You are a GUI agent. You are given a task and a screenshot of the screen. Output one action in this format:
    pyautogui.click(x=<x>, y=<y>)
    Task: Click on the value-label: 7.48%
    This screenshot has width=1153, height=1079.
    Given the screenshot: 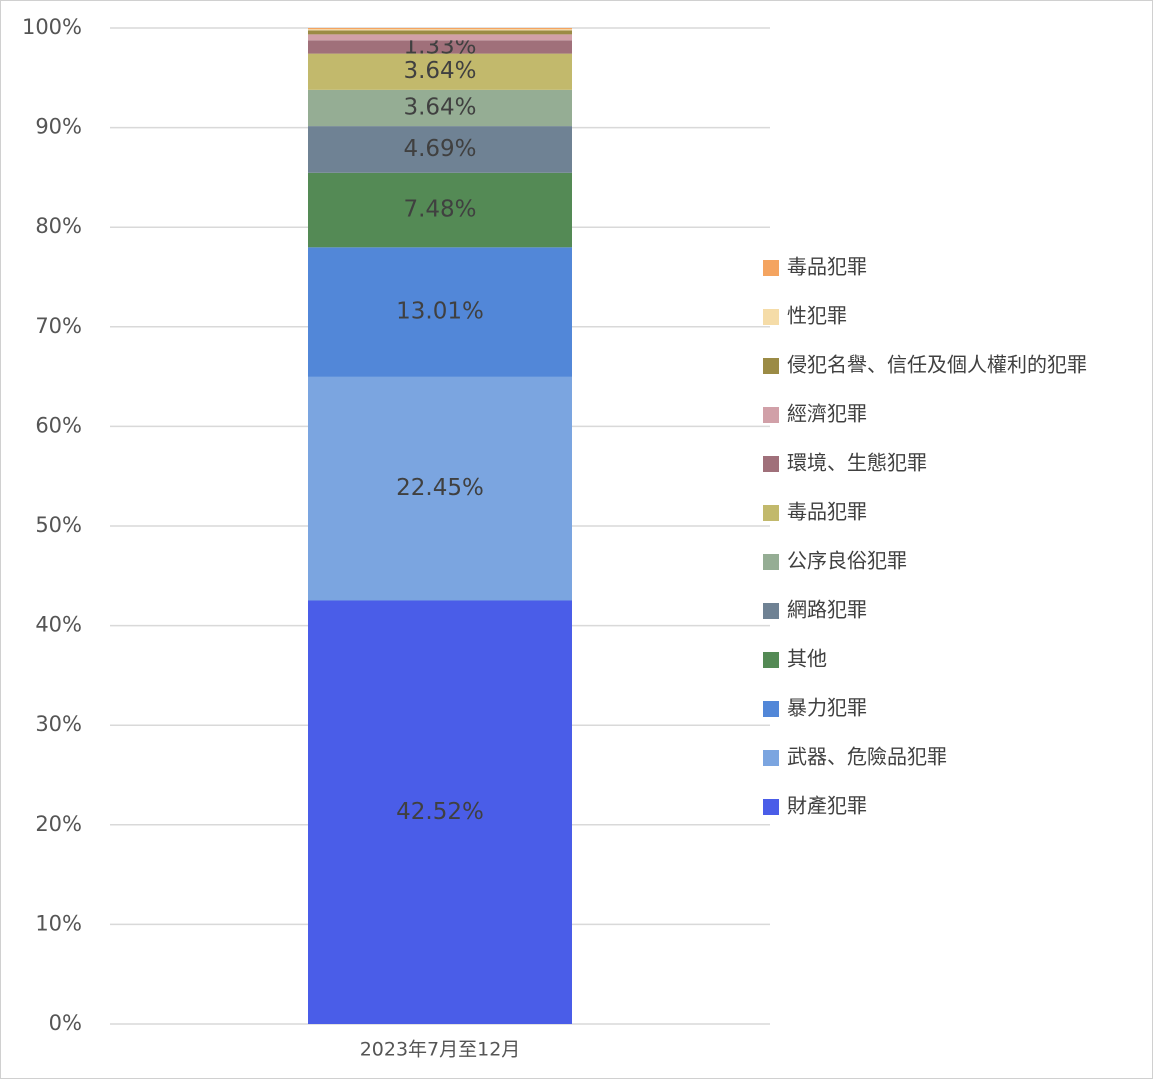 What is the action you would take?
    pyautogui.click(x=439, y=210)
    